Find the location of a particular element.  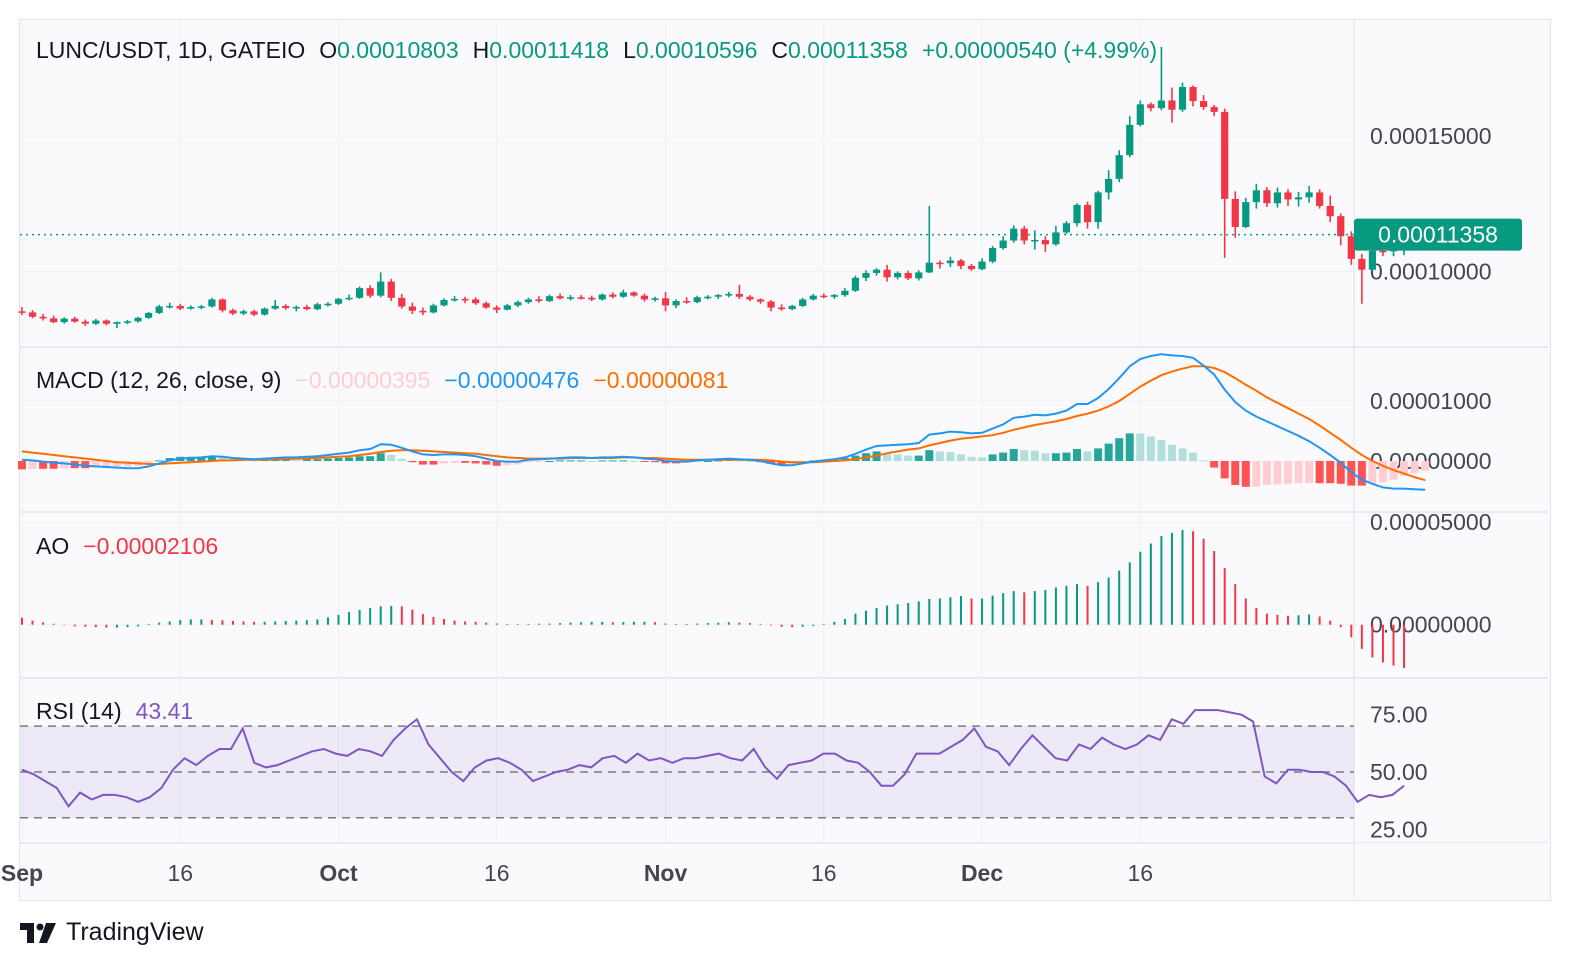

rsi-tick-label: 50.00 is located at coordinates (1399, 772).